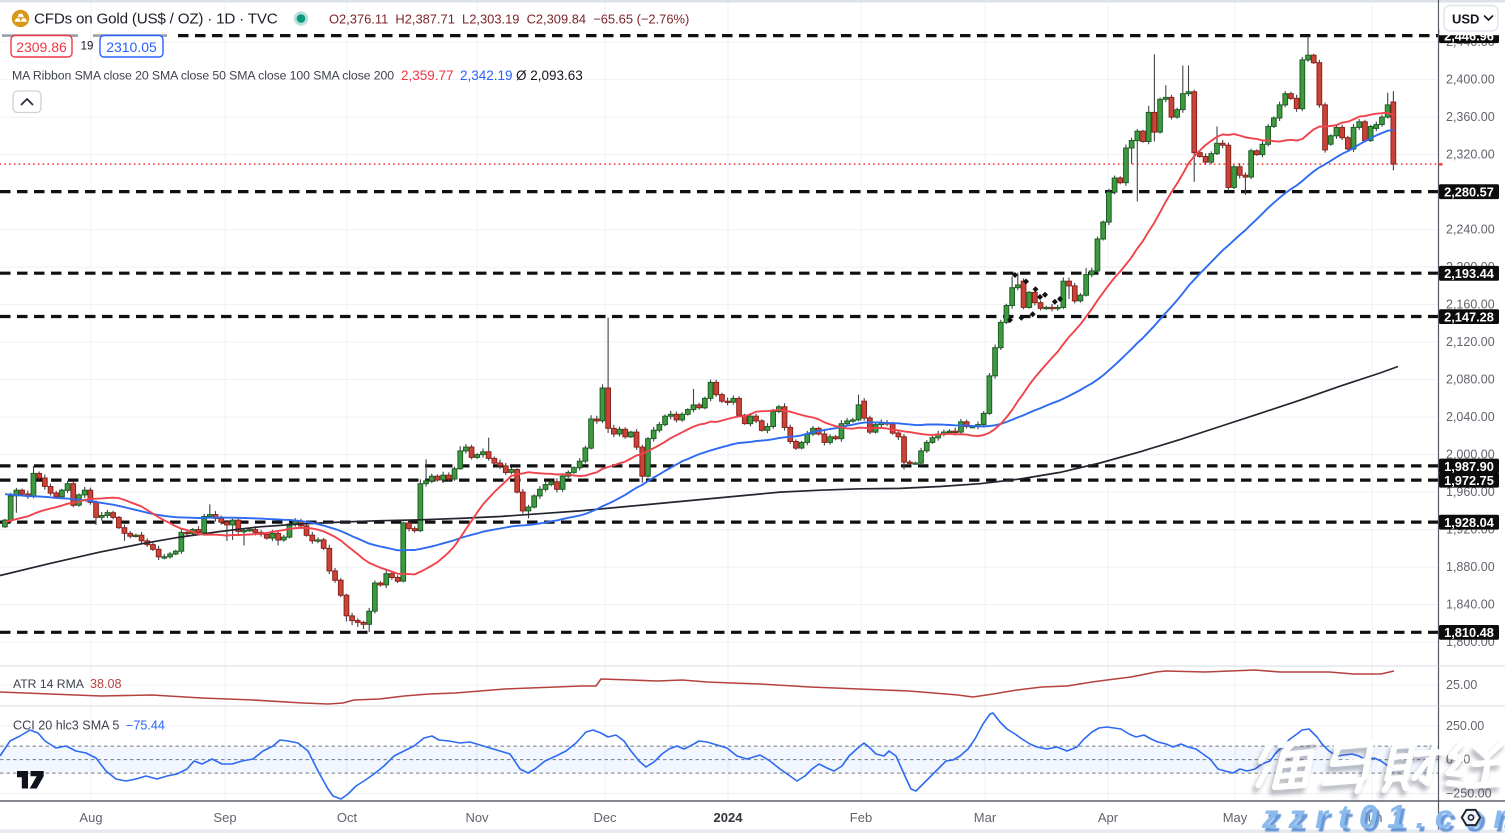 The height and width of the screenshot is (838, 1505). Describe the element at coordinates (224, 817) in the screenshot. I see `svg-text: Sep` at that location.